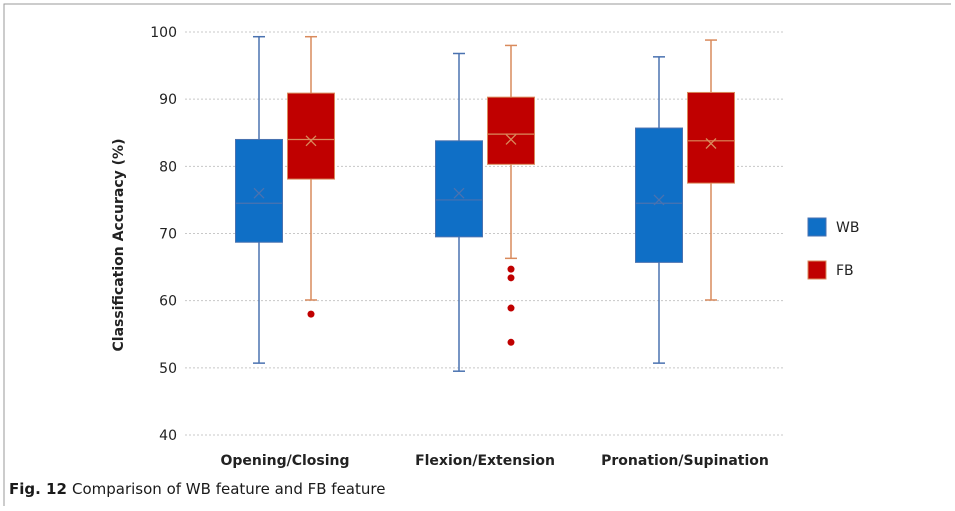 This screenshot has width=955, height=511. I want to click on legend-label: WB, so click(847, 228).